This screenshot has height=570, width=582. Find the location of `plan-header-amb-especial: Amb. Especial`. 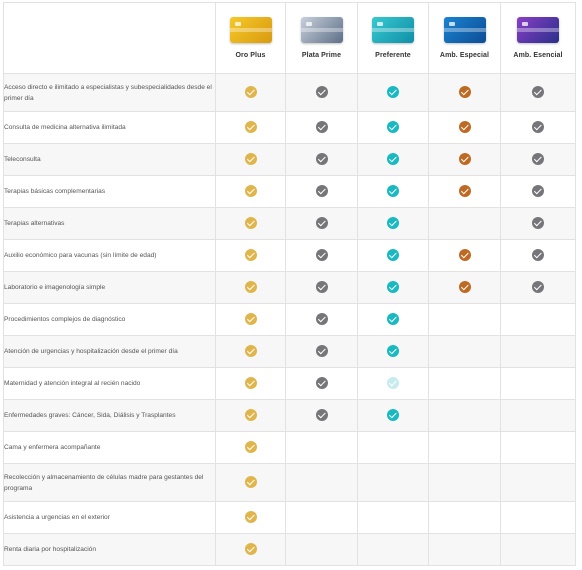

plan-header-amb-especial: Amb. Especial is located at coordinates (464, 38).